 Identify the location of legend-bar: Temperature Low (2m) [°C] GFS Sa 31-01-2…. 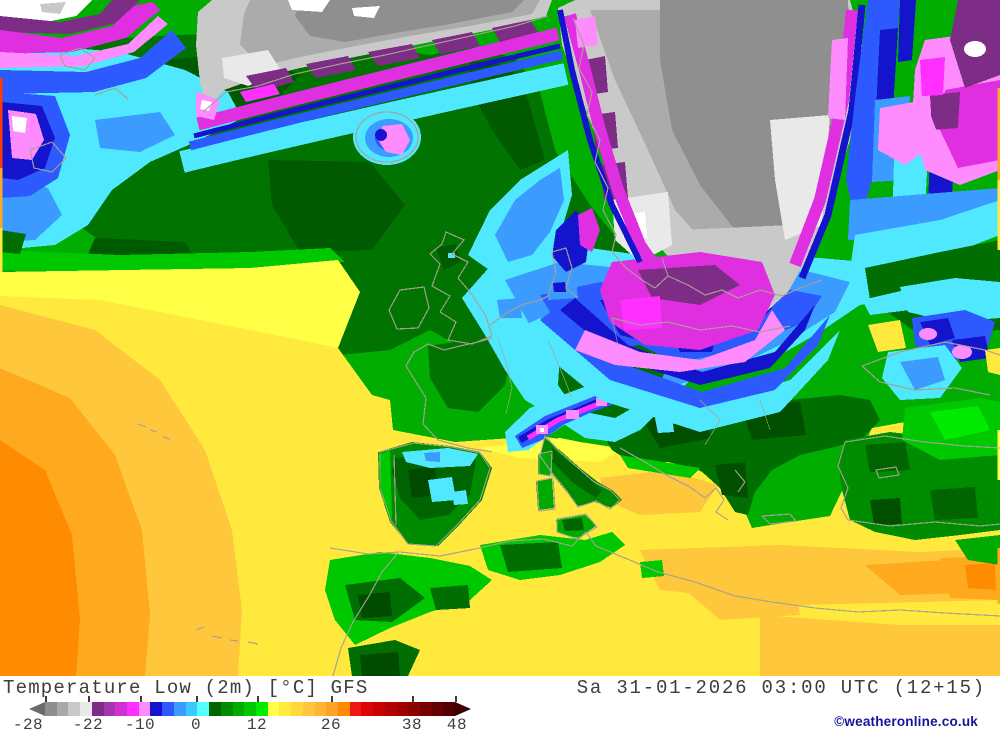
(500, 704).